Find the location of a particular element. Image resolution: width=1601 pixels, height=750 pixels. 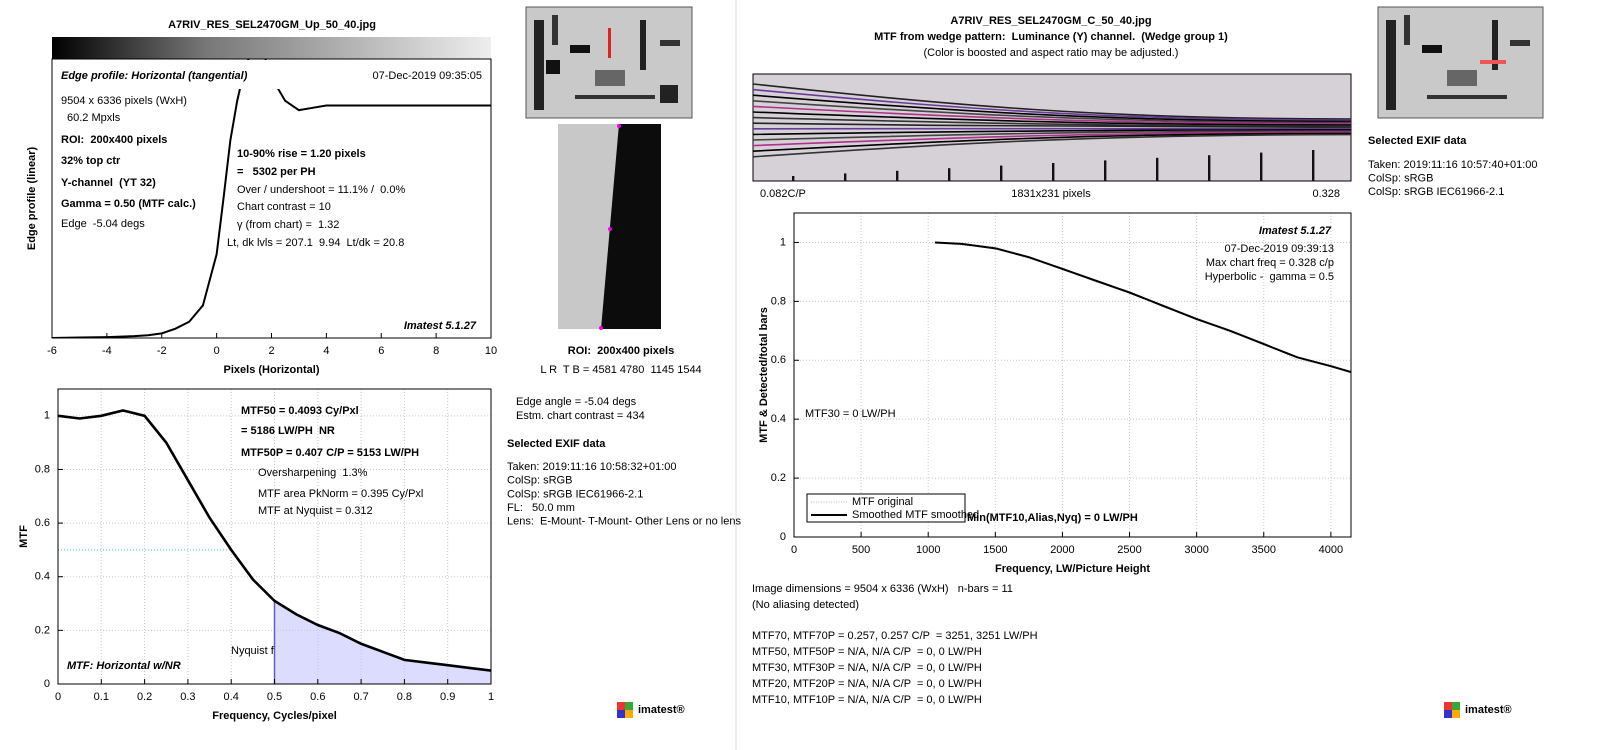

annotation: MTF at Nyquist = 0.312 is located at coordinates (315, 511).